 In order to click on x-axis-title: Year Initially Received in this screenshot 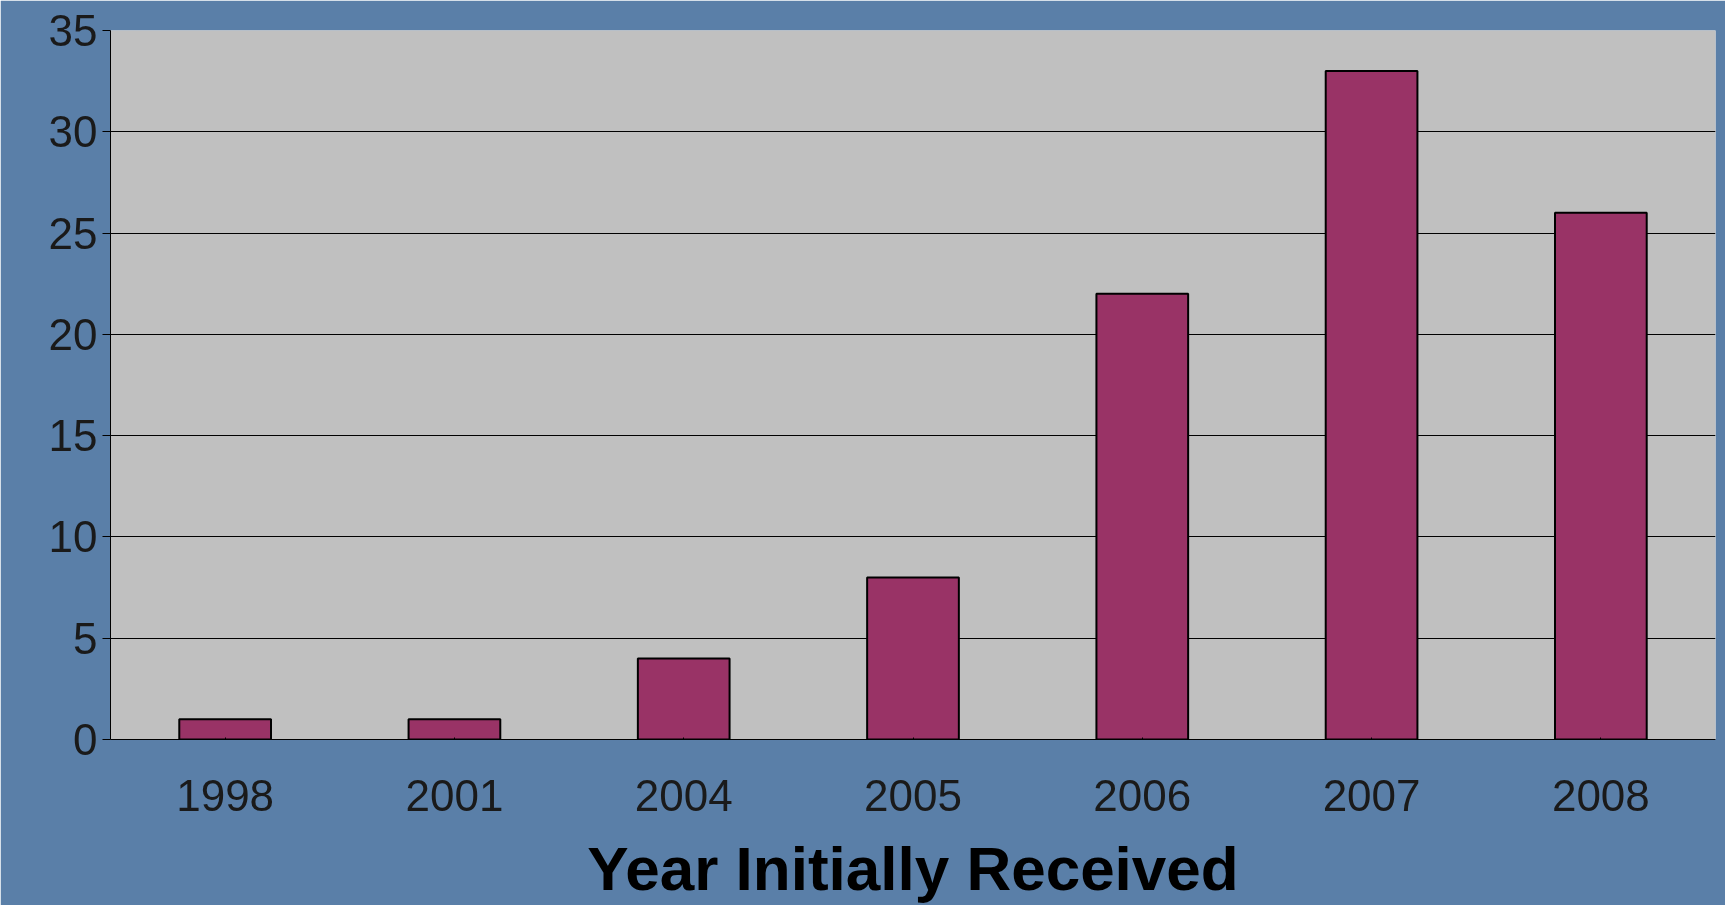, I will do `click(913, 868)`.